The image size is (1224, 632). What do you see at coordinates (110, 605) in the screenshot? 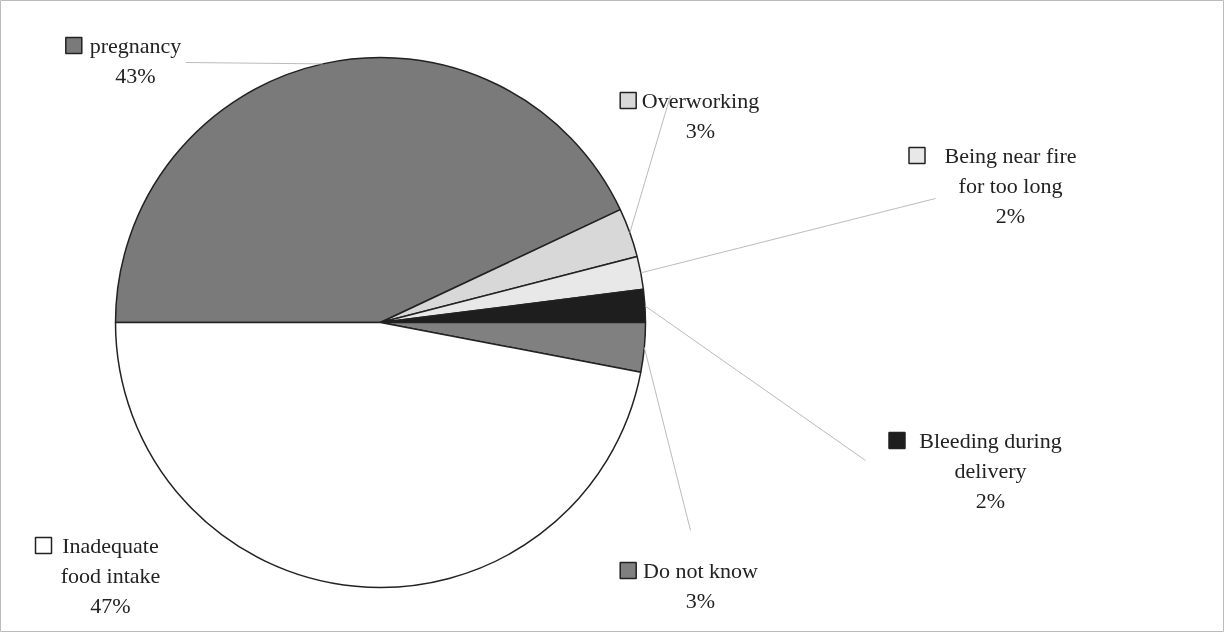
I see `data-label: 47%` at bounding box center [110, 605].